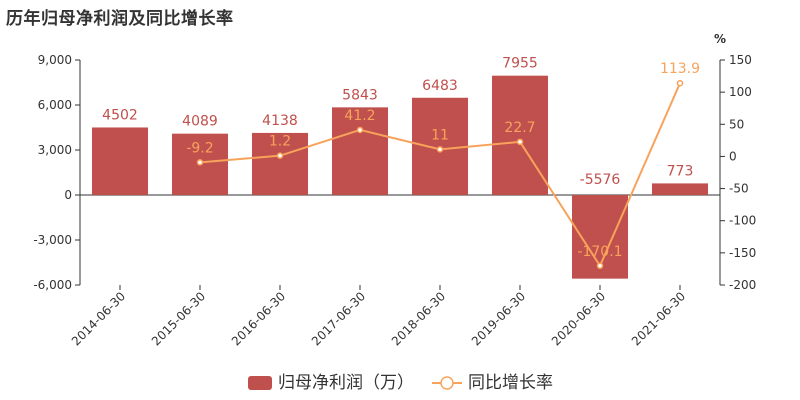  I want to click on bar-value-label: -5576, so click(600, 180).